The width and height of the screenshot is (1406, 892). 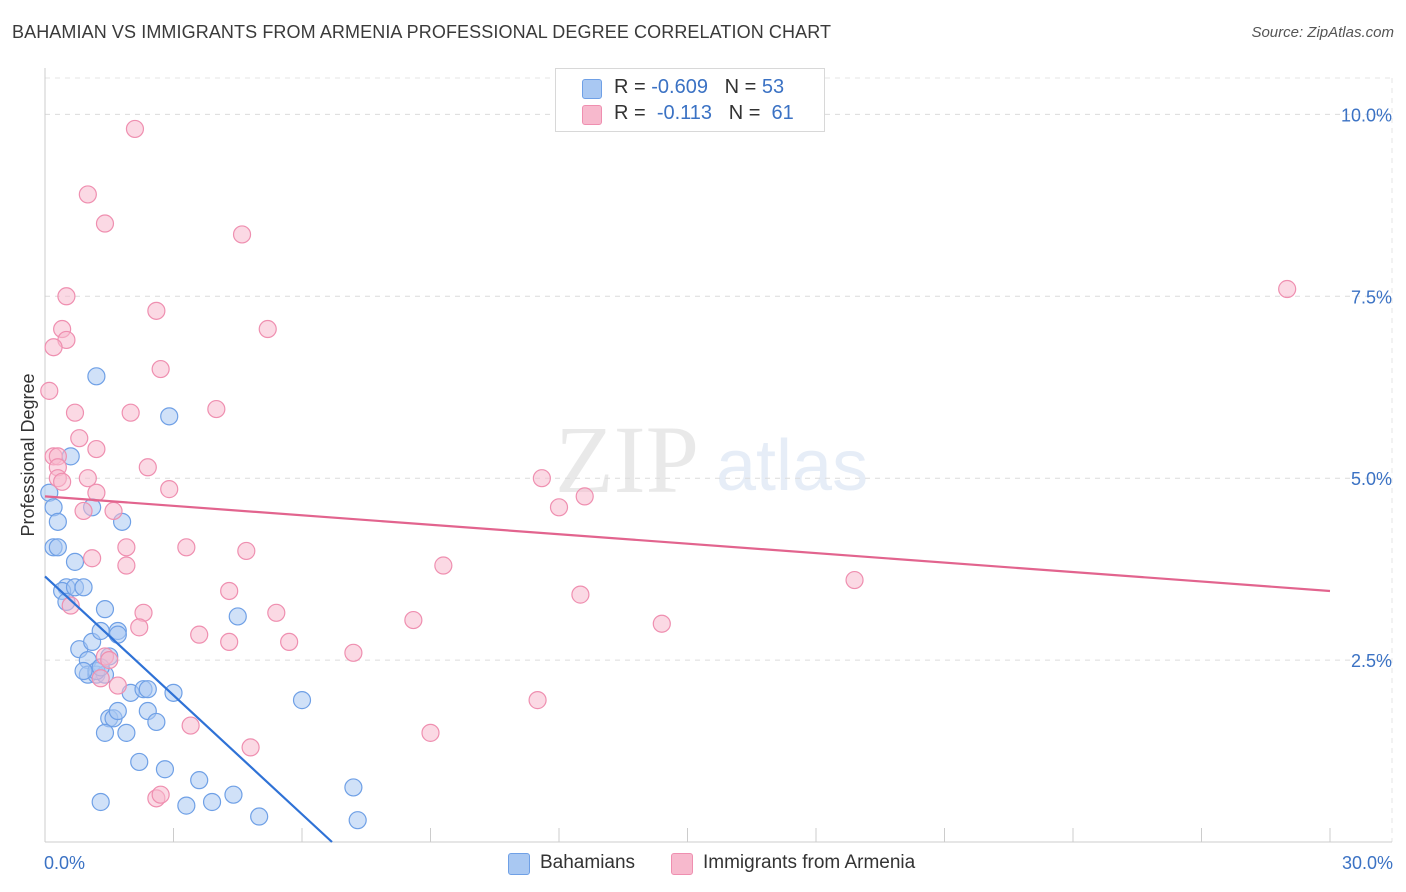 I want to click on correlation-legend: R = -0.609 N = 53 R = -0.113 N = 61, so click(x=690, y=100).